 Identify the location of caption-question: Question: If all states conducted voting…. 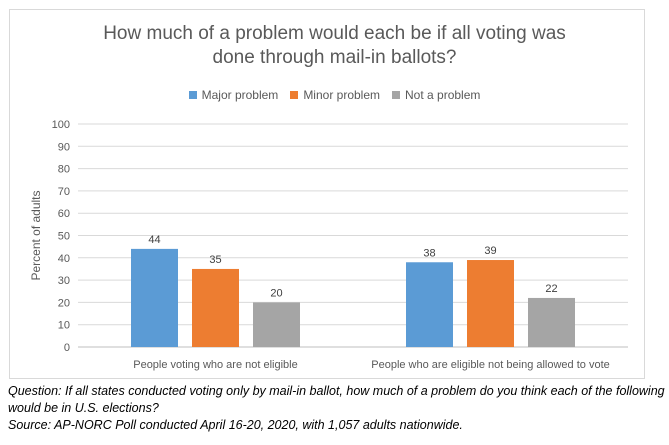
(336, 399).